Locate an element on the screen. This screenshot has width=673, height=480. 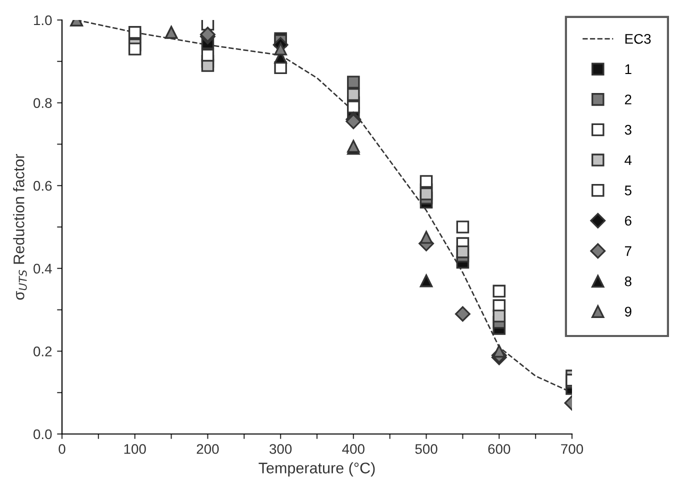
legend-label: 3 is located at coordinates (628, 129).